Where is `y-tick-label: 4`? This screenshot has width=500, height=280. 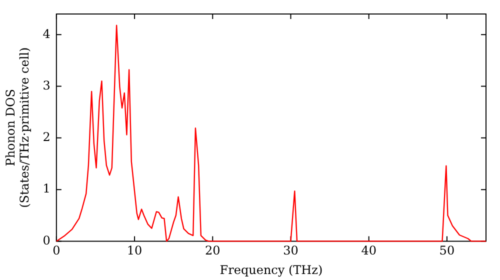
y-tick-label: 4 is located at coordinates (46, 33).